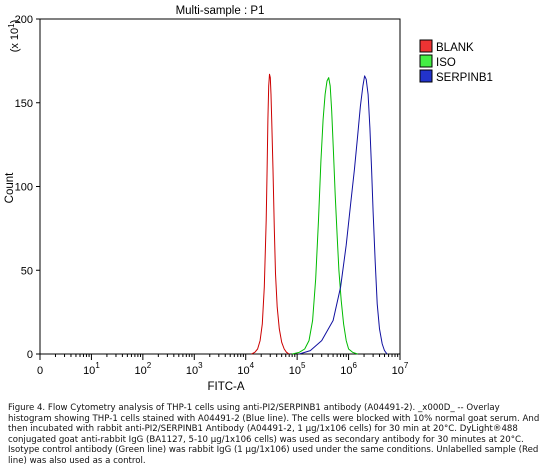 This screenshot has width=547, height=473. Describe the element at coordinates (10, 187) in the screenshot. I see `y-axis-label: Count` at that location.